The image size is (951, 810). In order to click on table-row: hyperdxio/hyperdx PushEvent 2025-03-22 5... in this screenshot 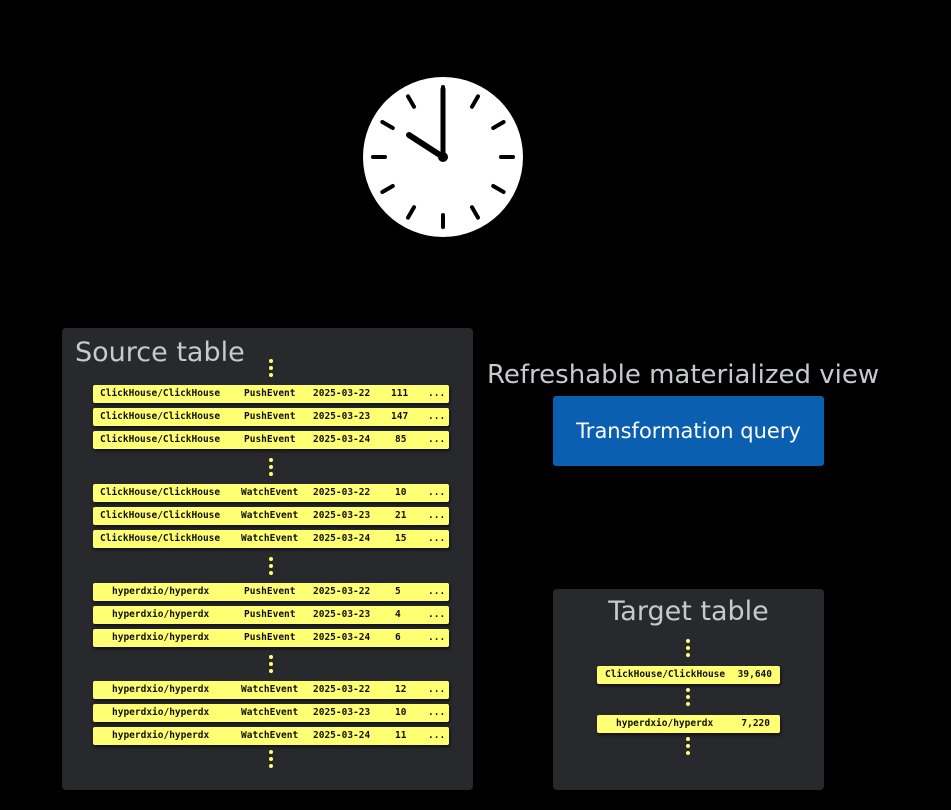, I will do `click(271, 592)`.